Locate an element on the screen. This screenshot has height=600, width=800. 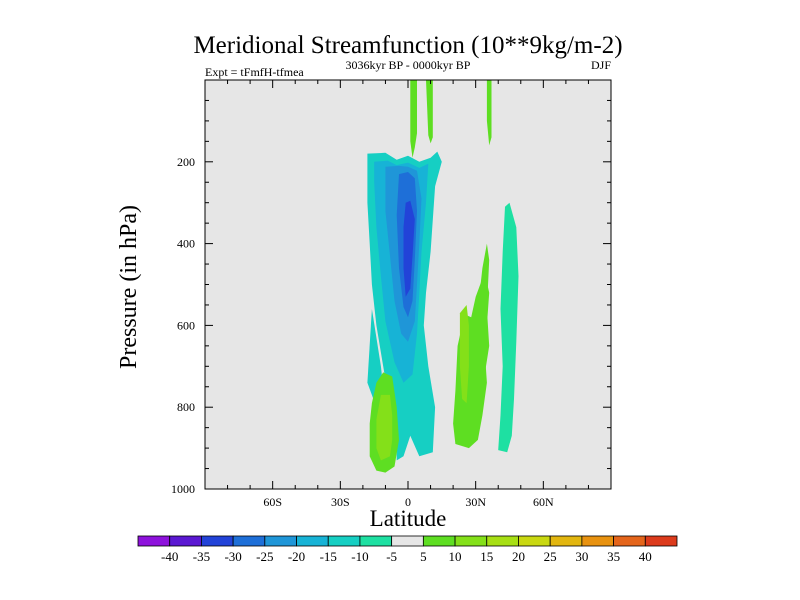
colorbar-label: -15 is located at coordinates (328, 556).